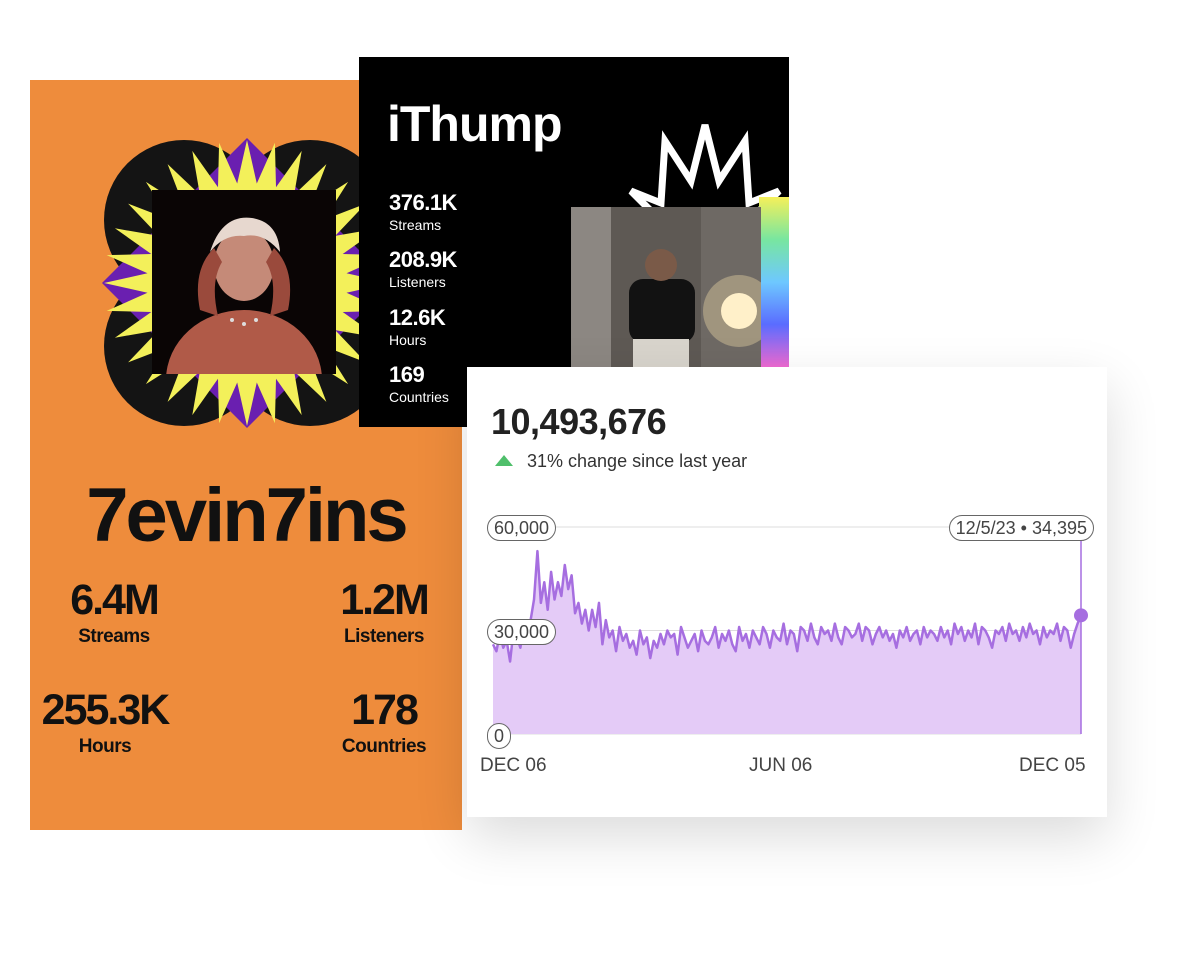 This screenshot has height=958, width=1200. I want to click on stat-countries: 169 Countries, so click(419, 384).